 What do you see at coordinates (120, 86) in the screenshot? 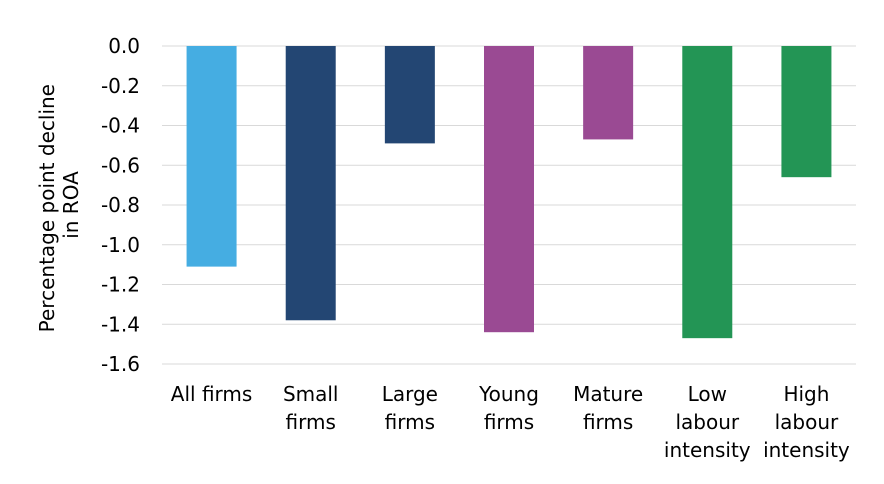
I see `y-tick-label: -0.2` at bounding box center [120, 86].